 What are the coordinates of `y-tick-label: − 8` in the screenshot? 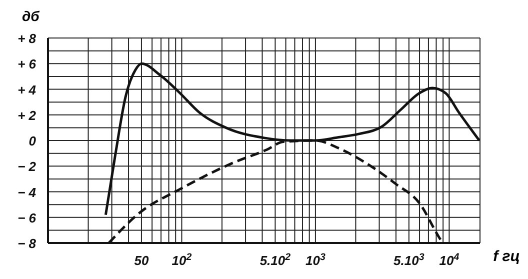 It's located at (27, 243).